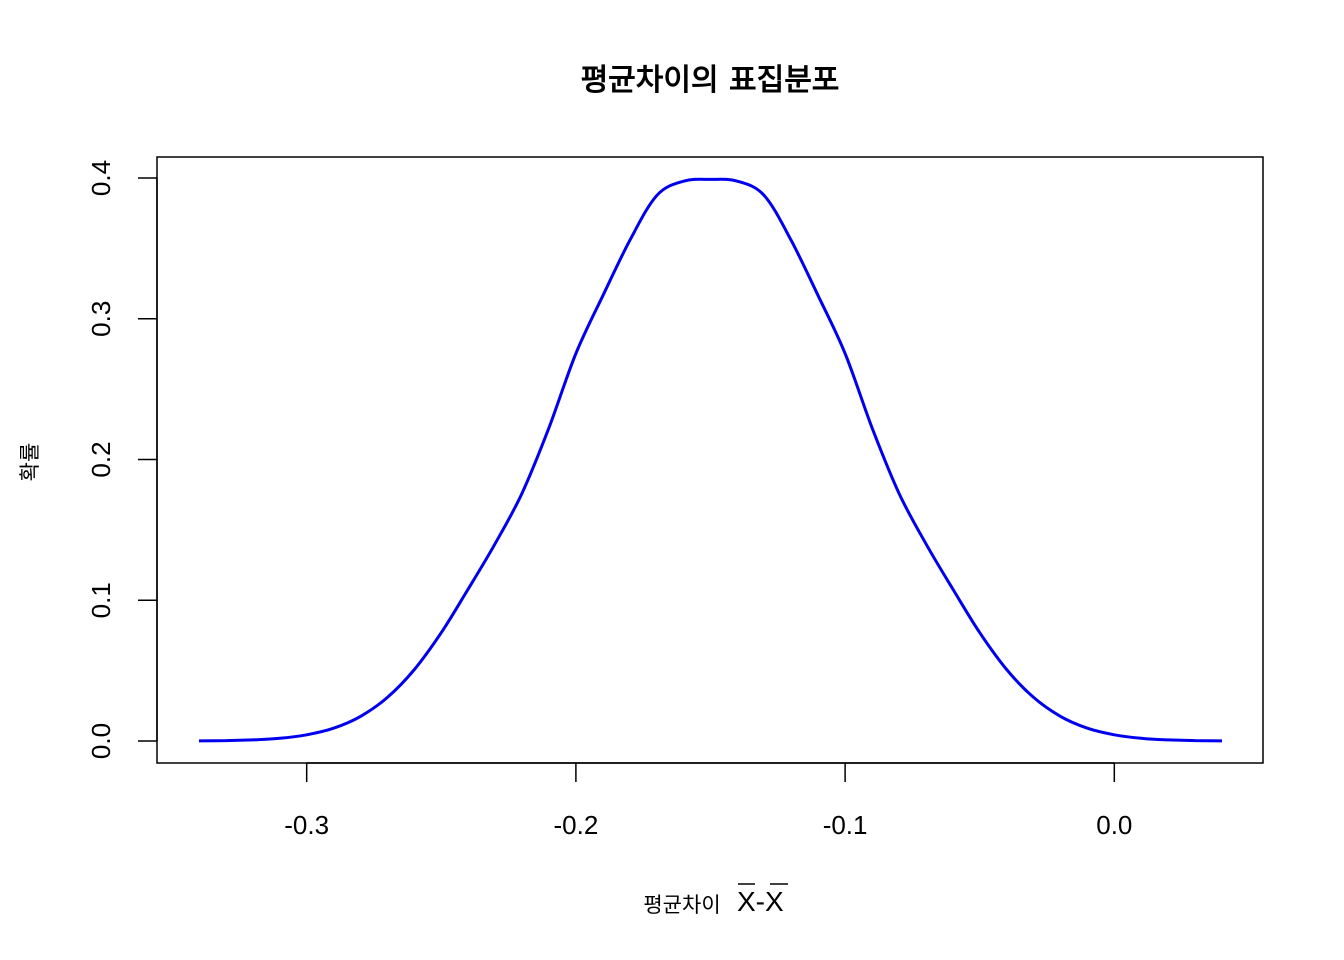 The image size is (1344, 960). I want to click on y-tick-label: 0.0, so click(101, 741).